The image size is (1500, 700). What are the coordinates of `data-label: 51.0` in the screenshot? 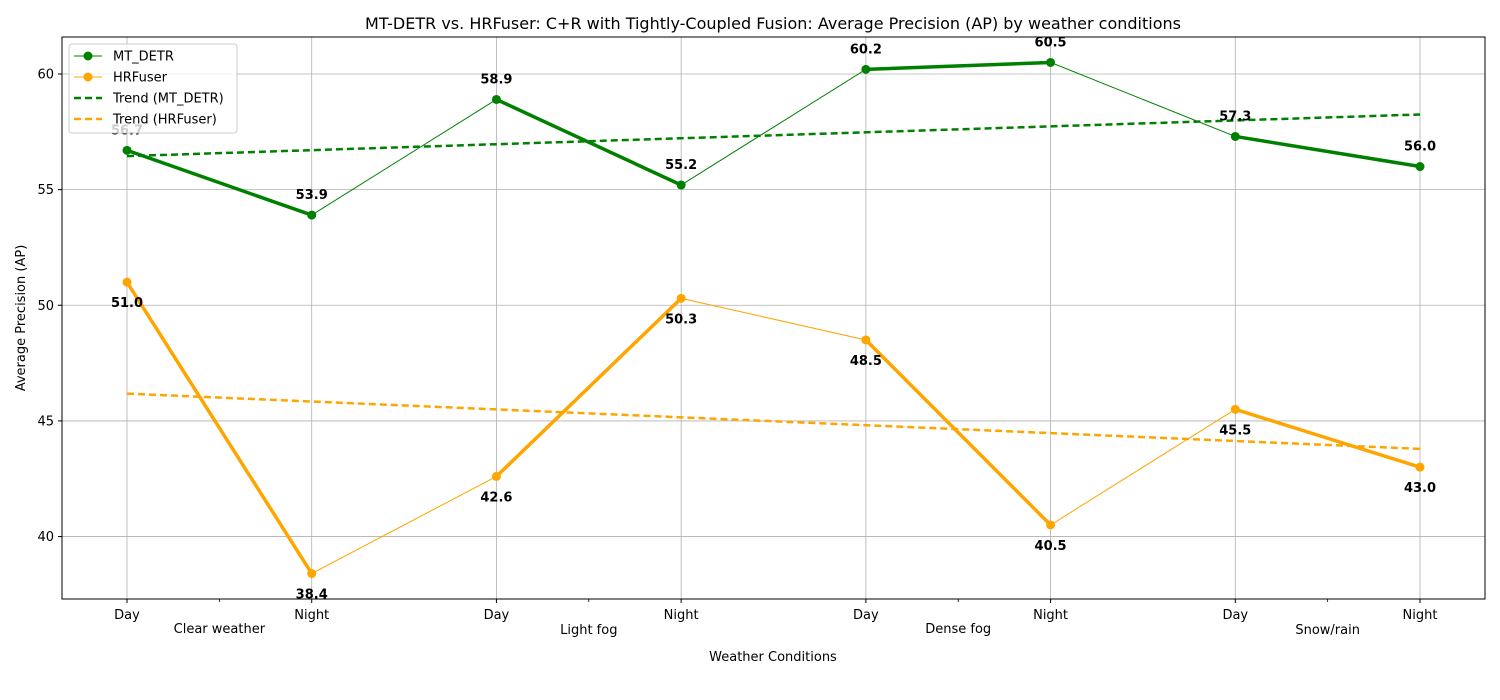 It's located at (127, 303).